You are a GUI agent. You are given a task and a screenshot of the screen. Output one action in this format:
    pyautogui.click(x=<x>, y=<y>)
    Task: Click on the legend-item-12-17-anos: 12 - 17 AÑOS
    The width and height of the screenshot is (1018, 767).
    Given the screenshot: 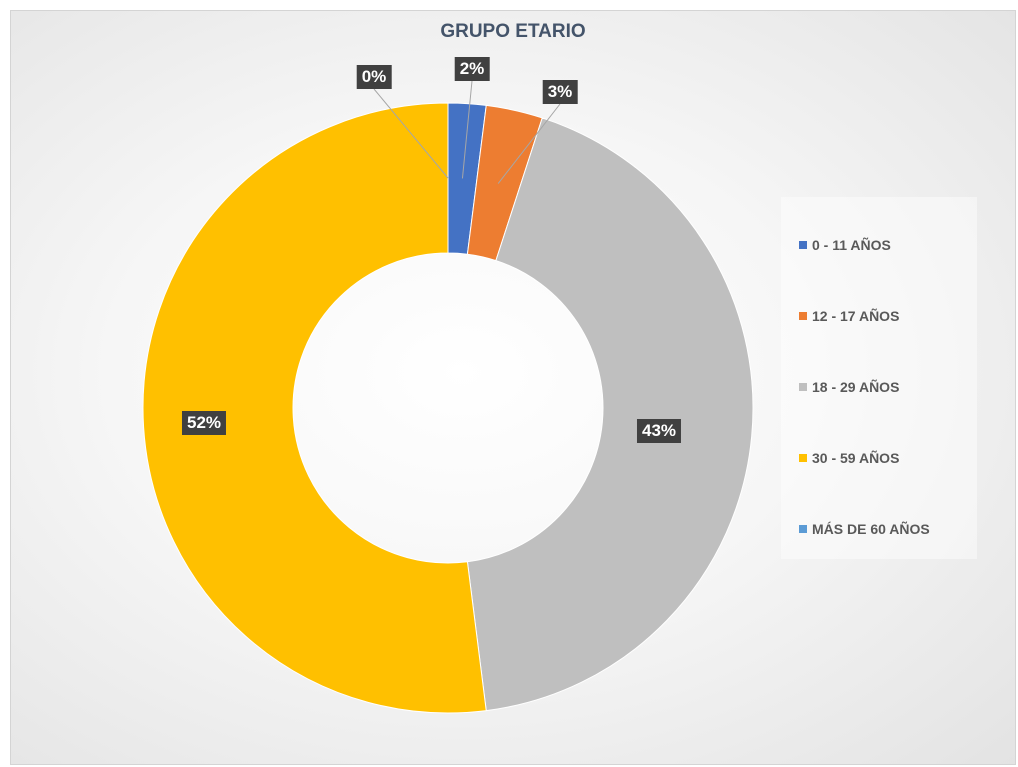 What is the action you would take?
    pyautogui.click(x=849, y=316)
    